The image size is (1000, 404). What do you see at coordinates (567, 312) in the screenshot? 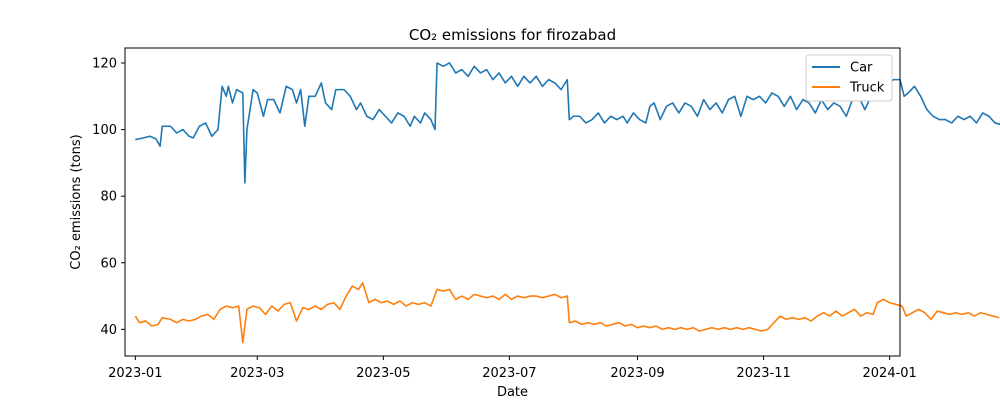
I see `series-line-truck` at bounding box center [567, 312].